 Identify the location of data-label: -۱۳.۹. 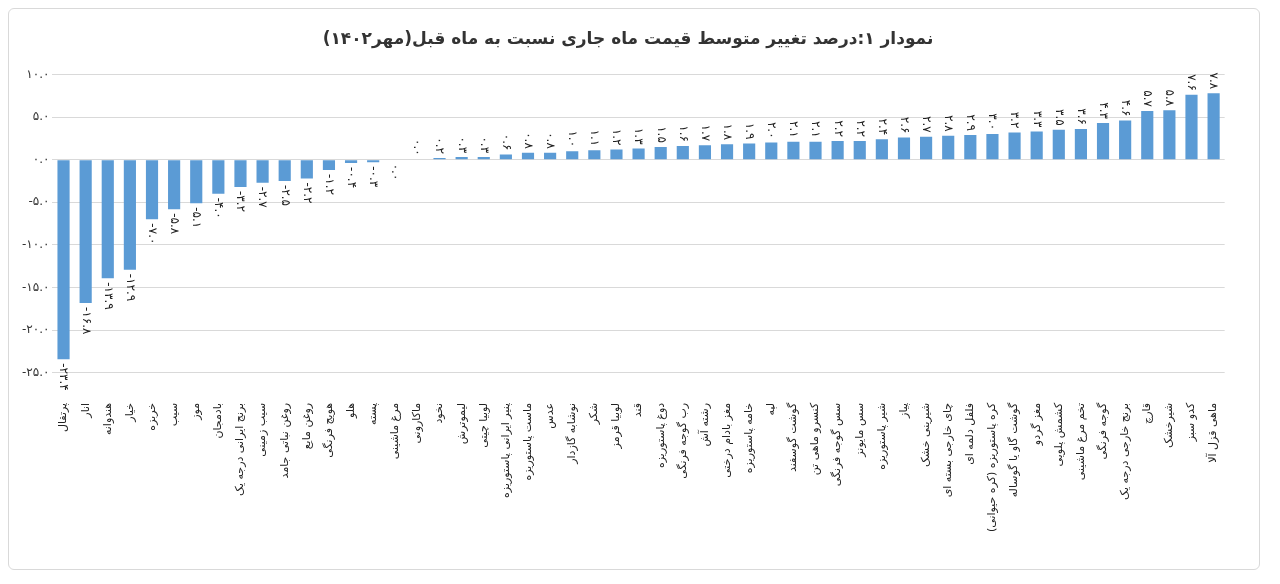
(108, 296).